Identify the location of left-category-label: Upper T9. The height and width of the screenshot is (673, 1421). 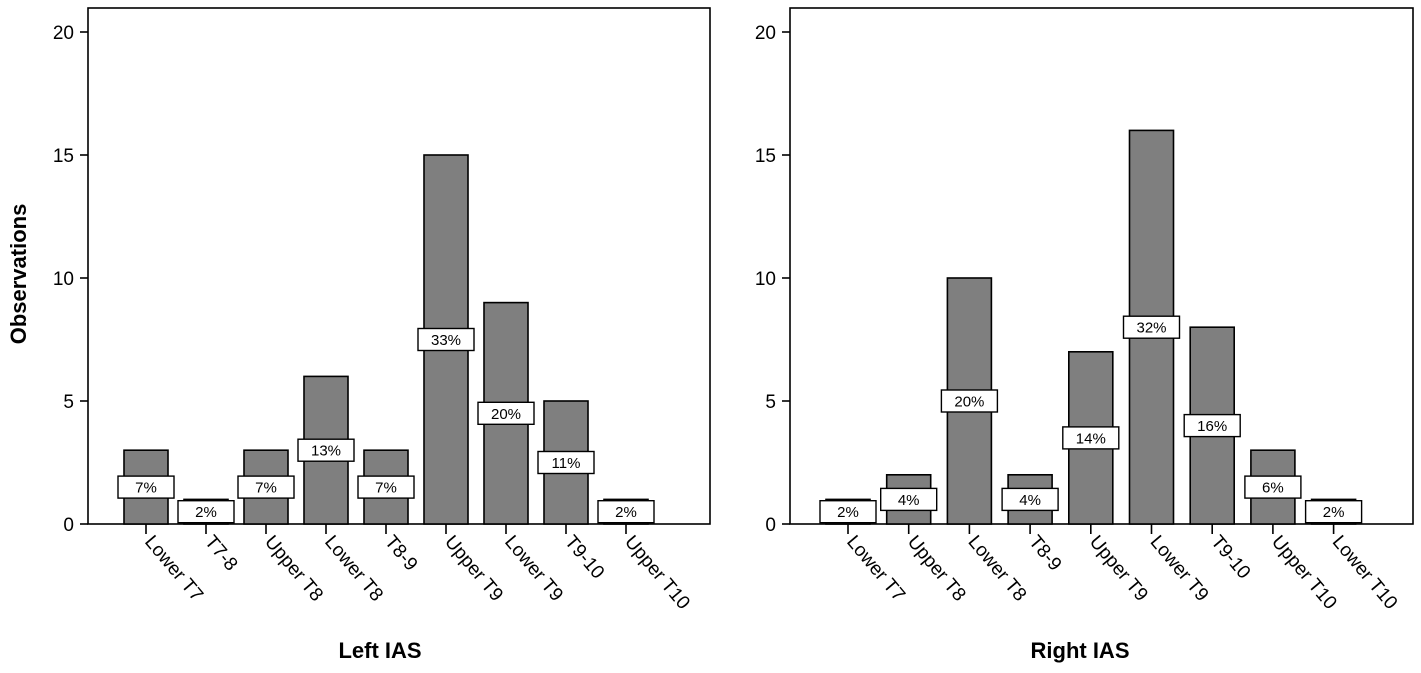
(473, 569).